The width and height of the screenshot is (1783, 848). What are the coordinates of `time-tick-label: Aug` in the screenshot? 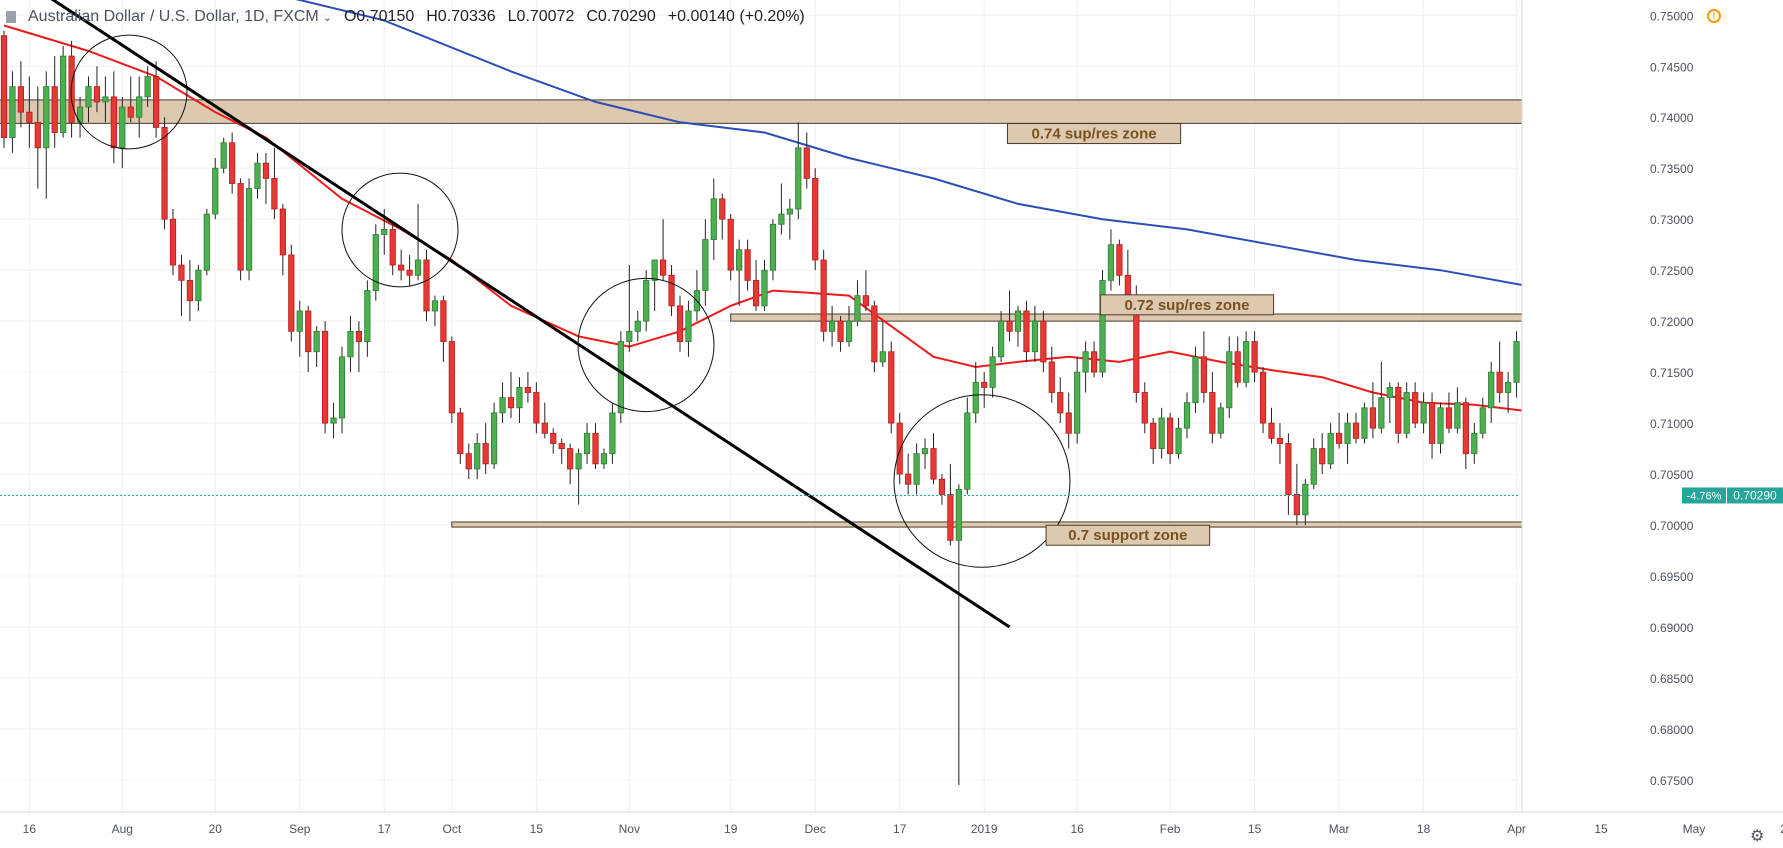 It's located at (122, 829).